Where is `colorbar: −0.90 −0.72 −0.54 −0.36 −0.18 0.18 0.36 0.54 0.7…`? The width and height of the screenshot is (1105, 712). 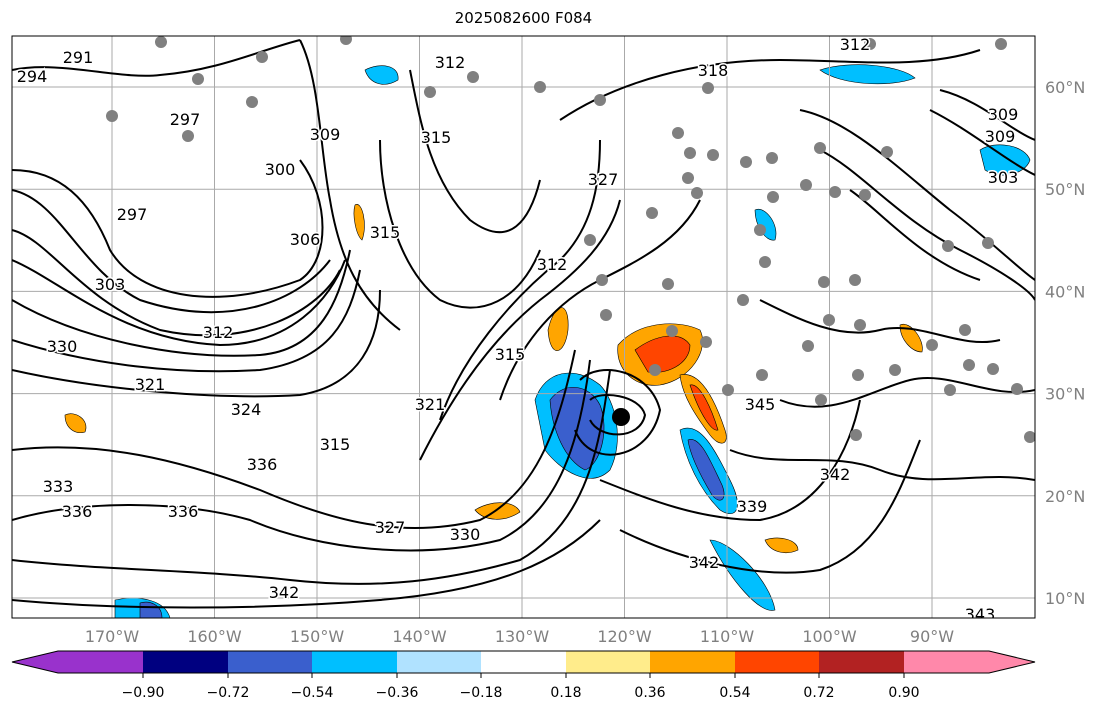
colorbar: −0.90 −0.72 −0.54 −0.36 −0.18 0.18 0.36 0.54 0.7… is located at coordinates (523, 675).